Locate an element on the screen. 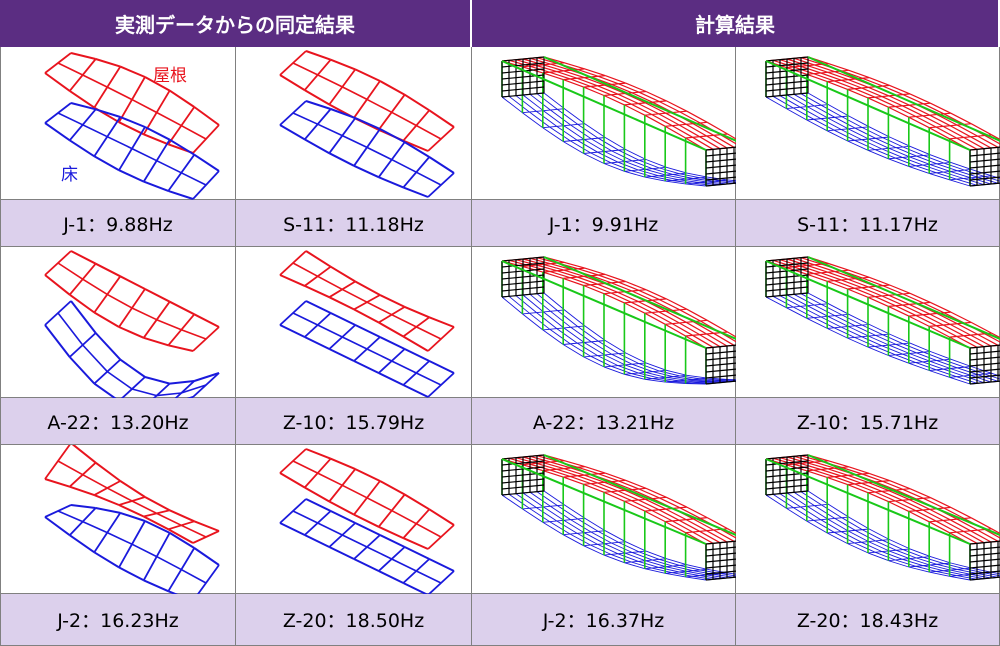  measured-mode-z10-image is located at coordinates (354, 322).